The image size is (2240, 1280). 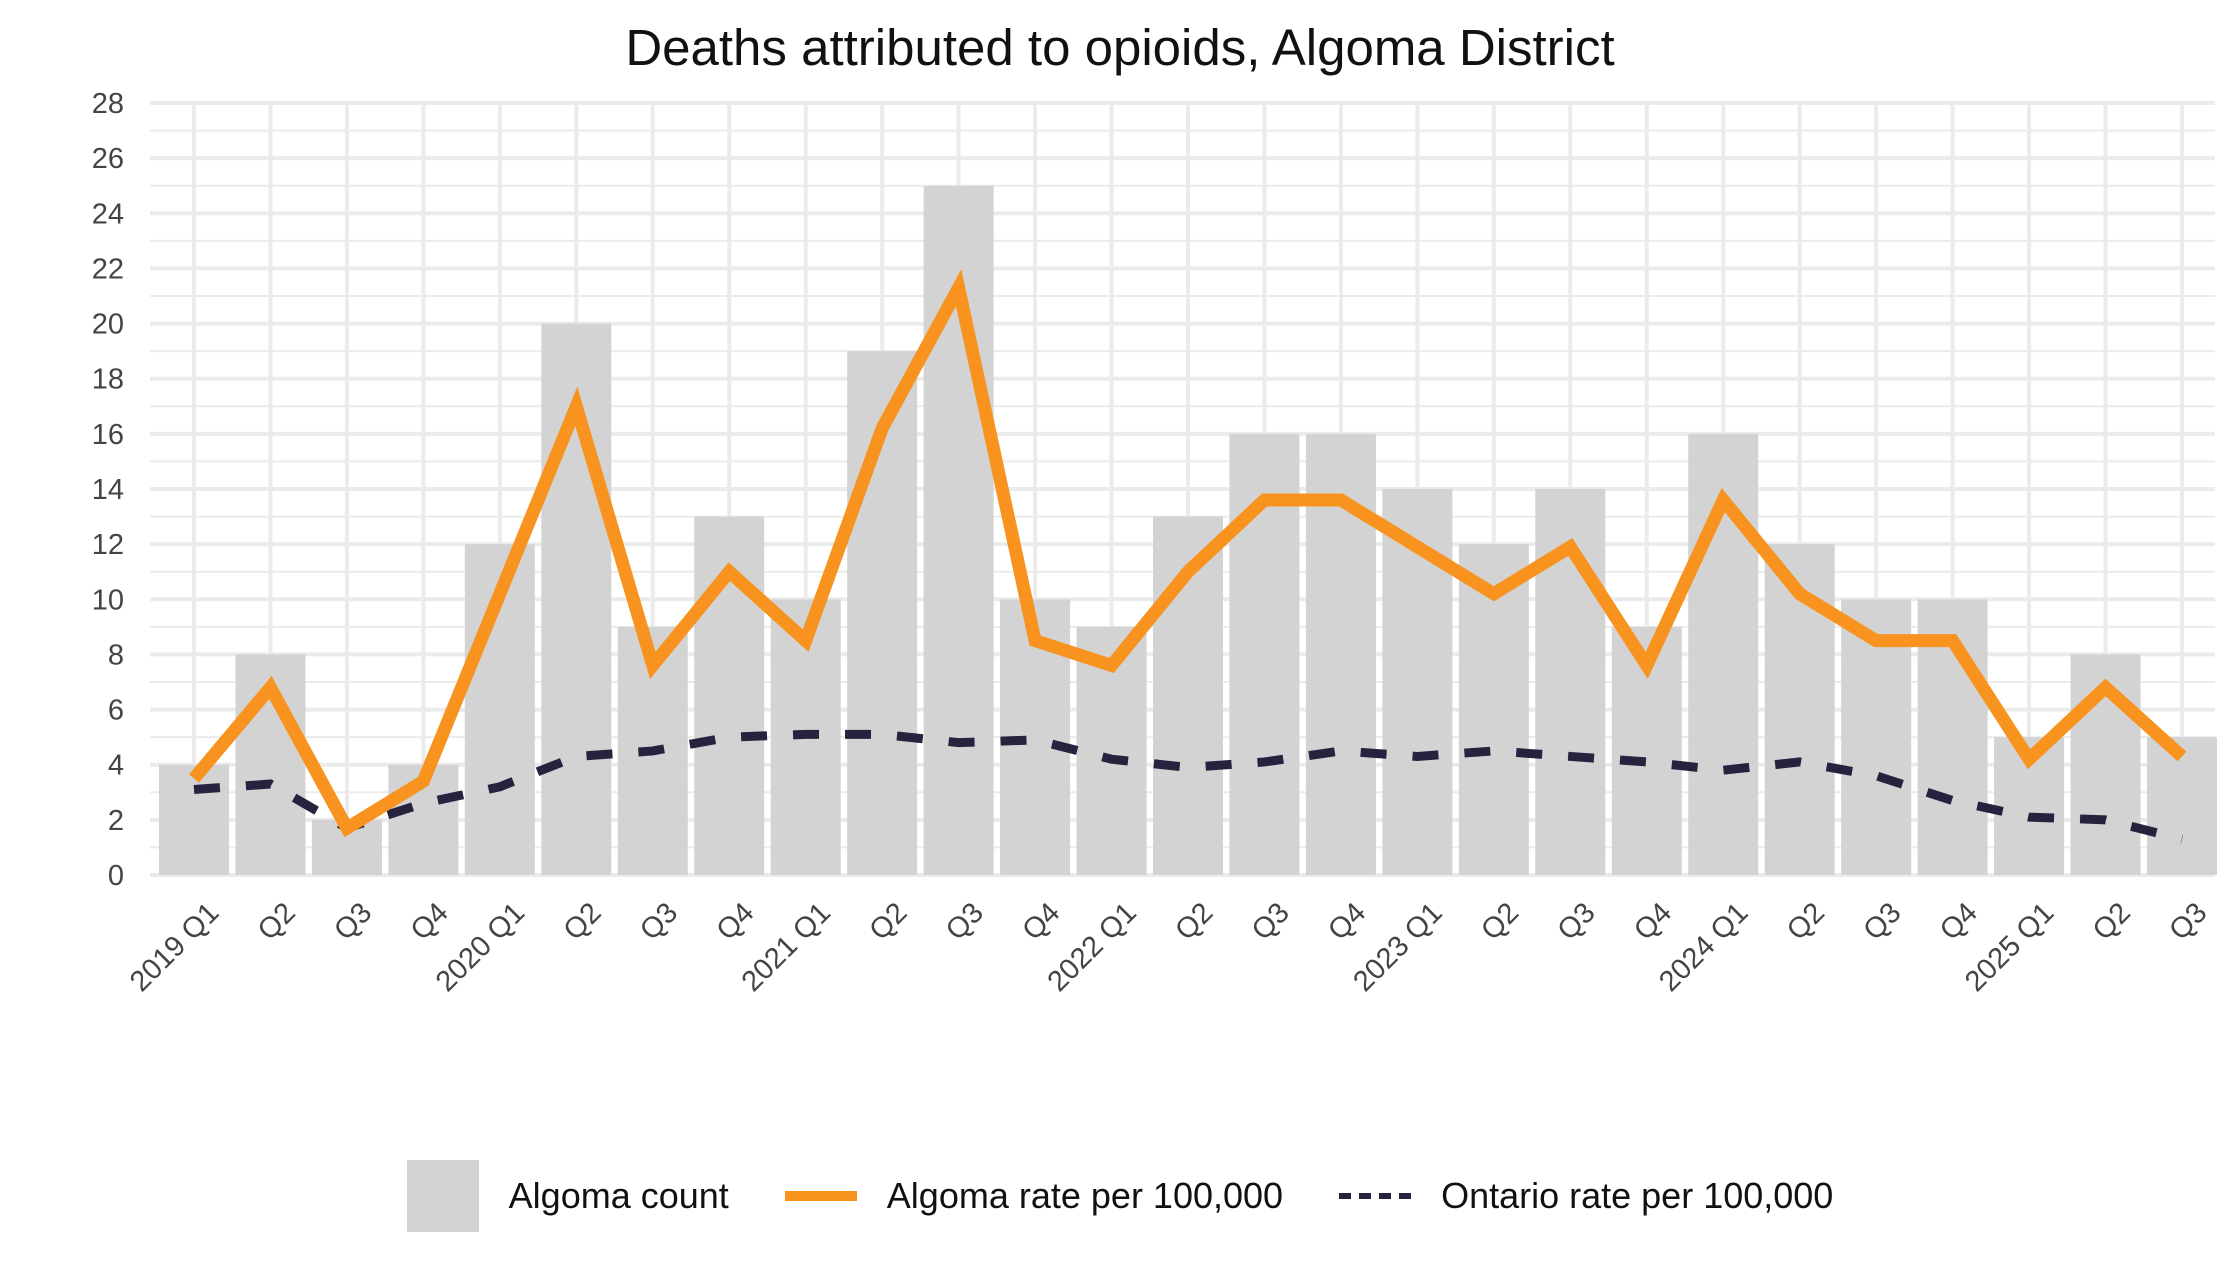 I want to click on y-tick-label: 24, so click(x=108, y=214).